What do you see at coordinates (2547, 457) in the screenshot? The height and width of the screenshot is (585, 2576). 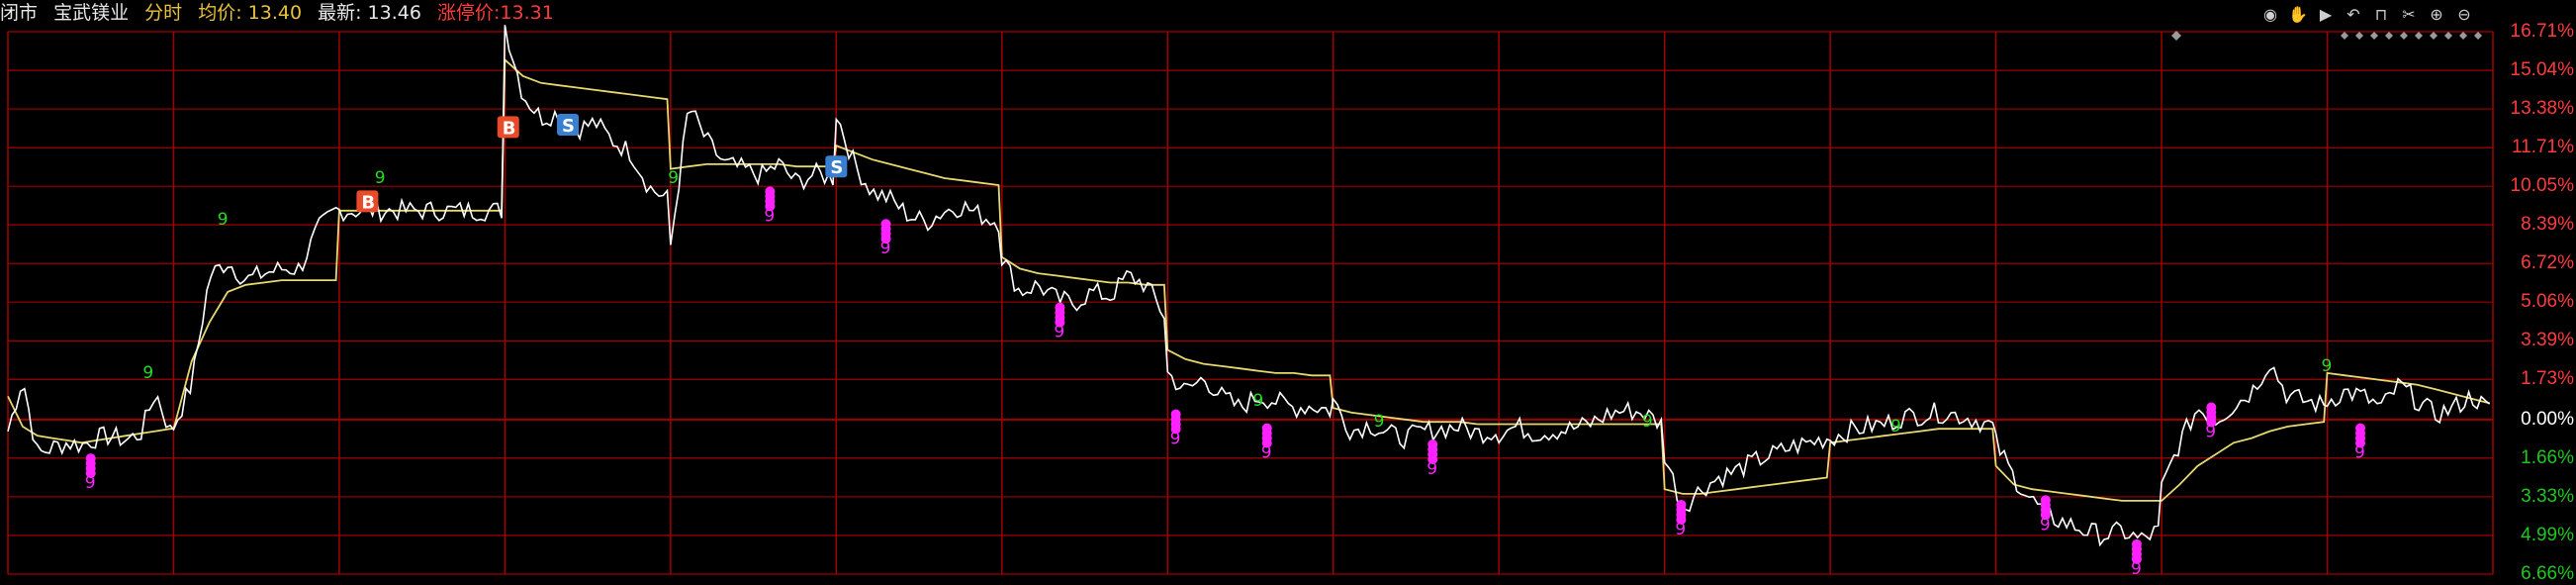 I see `y-tick-label-11: 1.66%` at bounding box center [2547, 457].